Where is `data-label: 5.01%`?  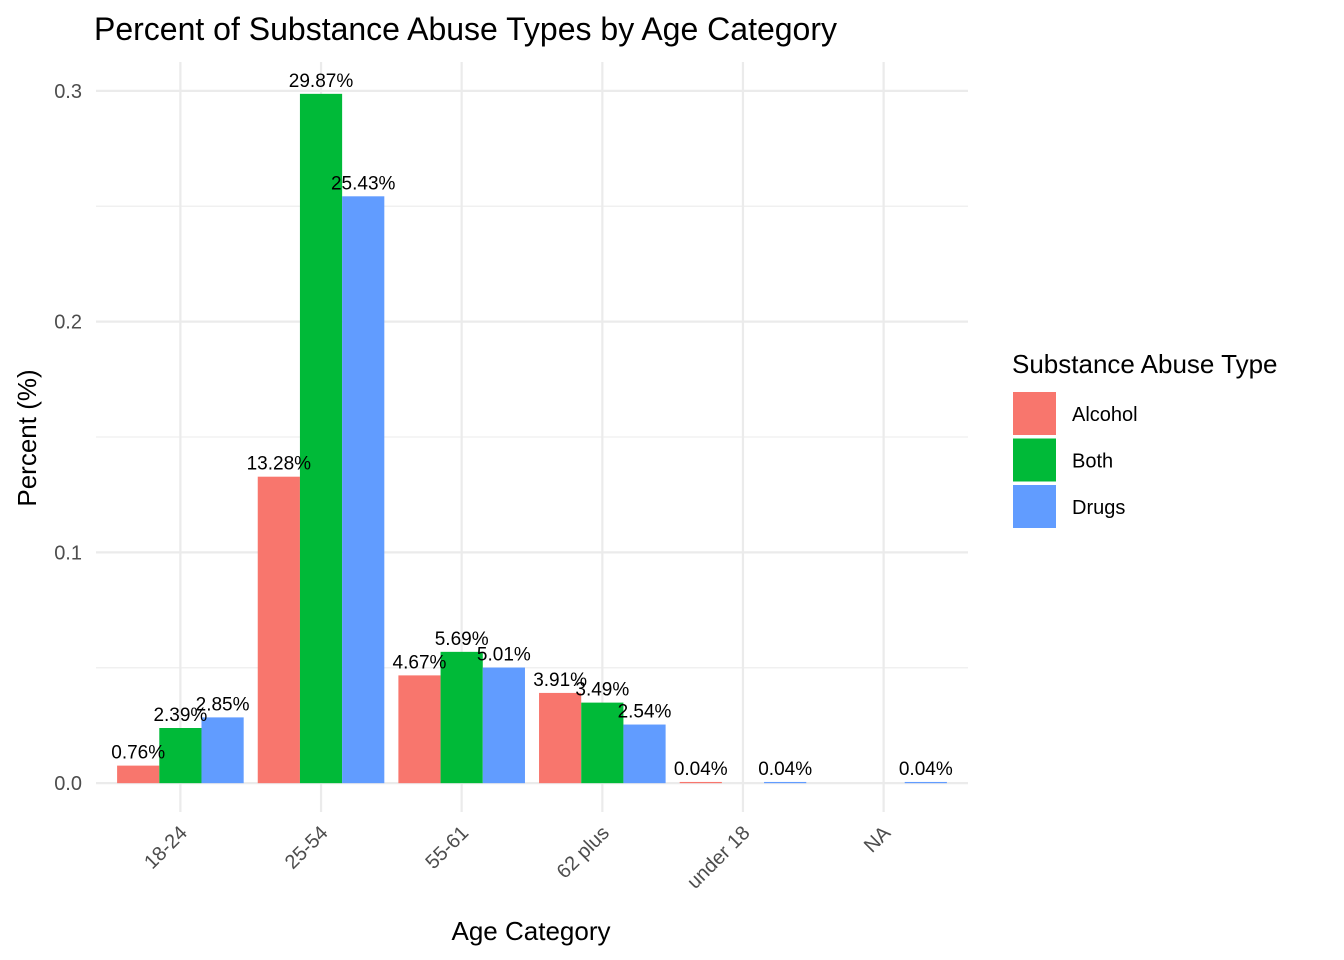
data-label: 5.01% is located at coordinates (504, 655).